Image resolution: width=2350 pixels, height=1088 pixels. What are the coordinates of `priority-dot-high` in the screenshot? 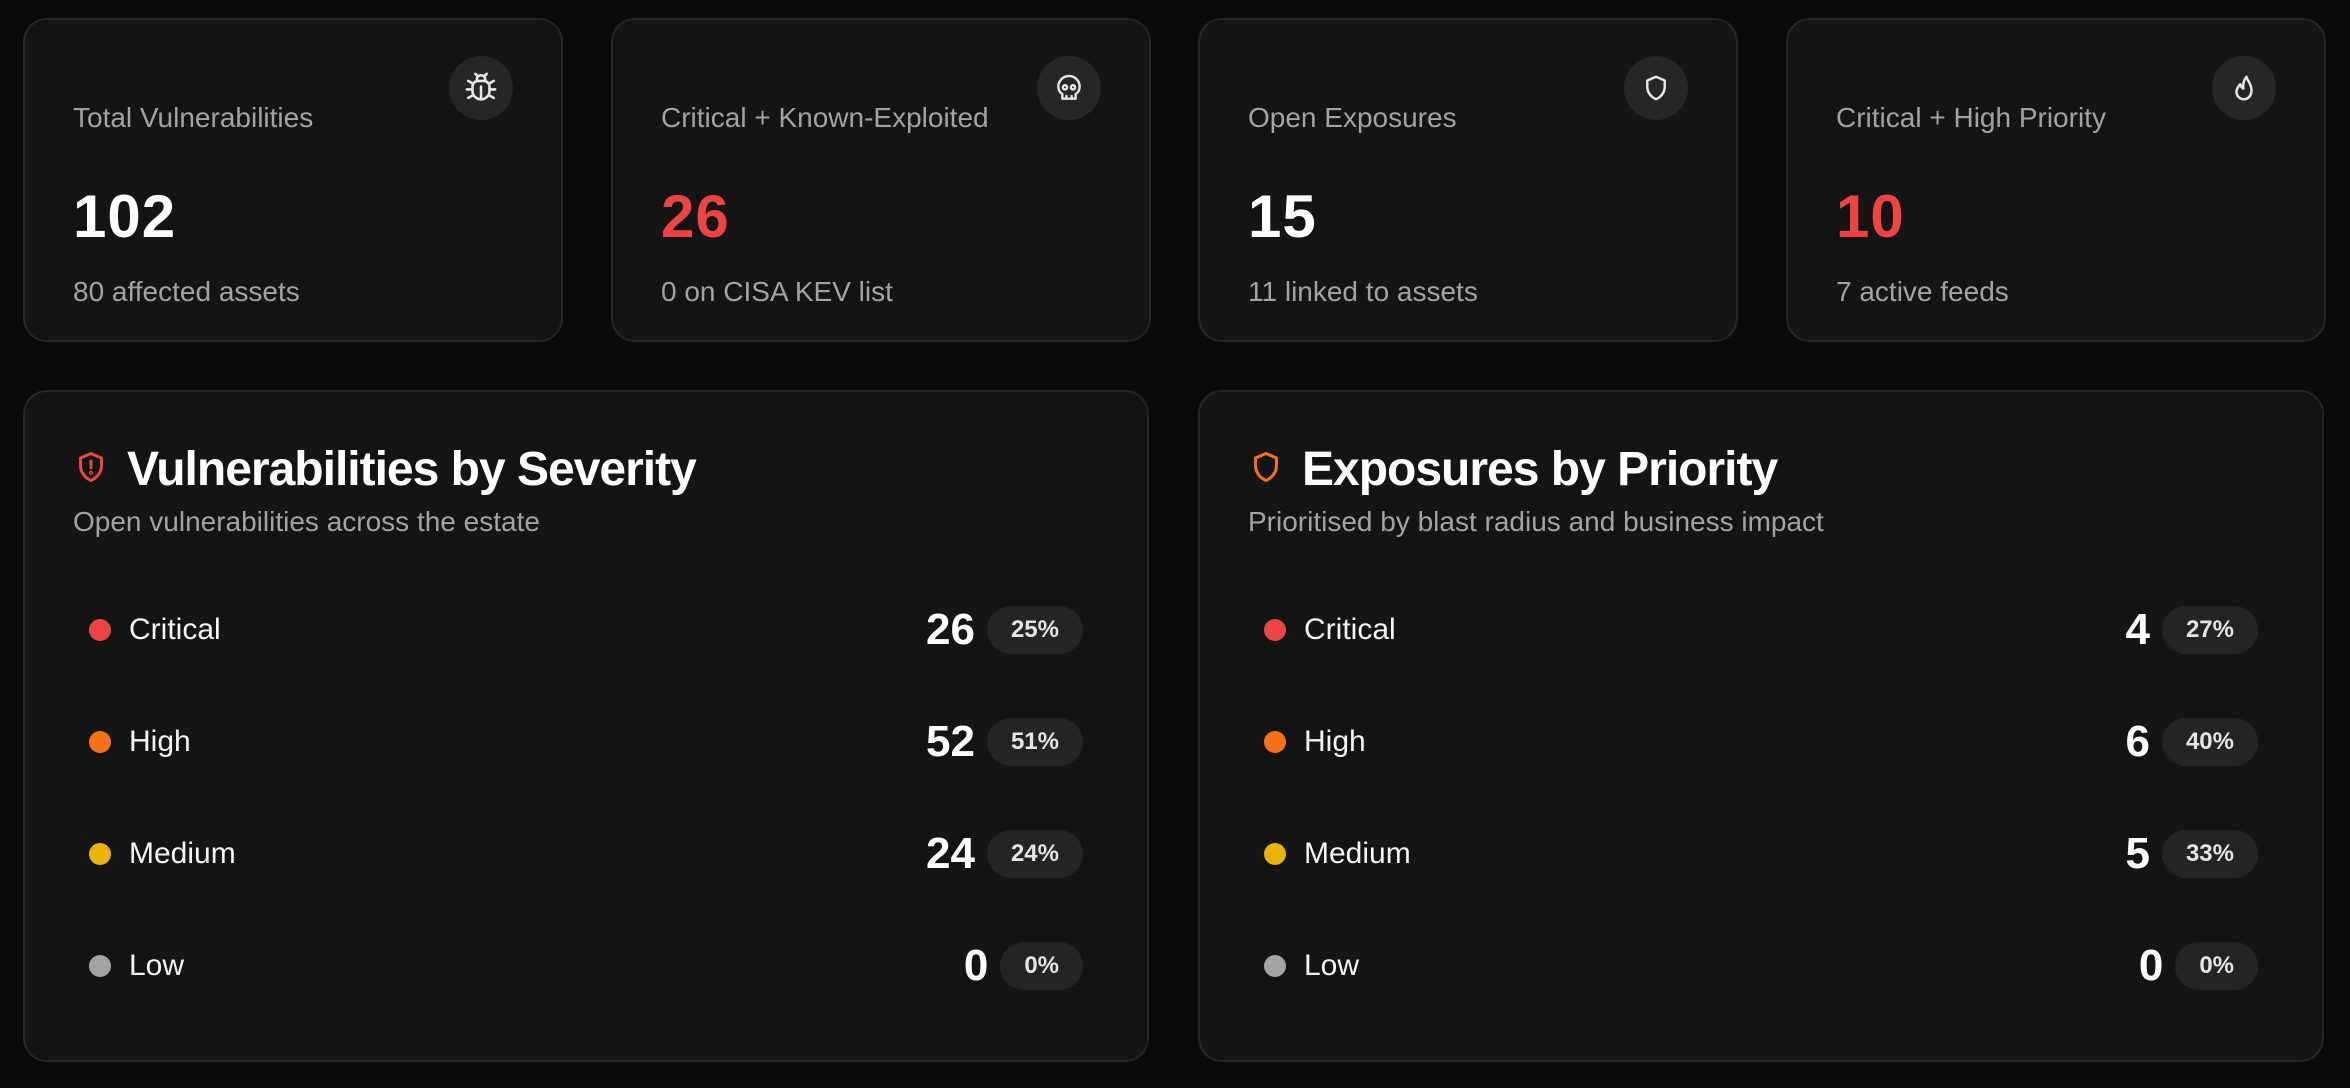 It's located at (1275, 742).